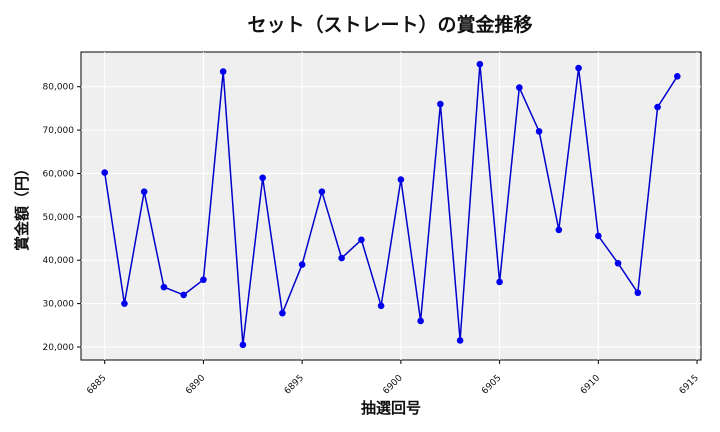 This screenshot has height=432, width=720. I want to click on x-tick-label: 6900, so click(392, 384).